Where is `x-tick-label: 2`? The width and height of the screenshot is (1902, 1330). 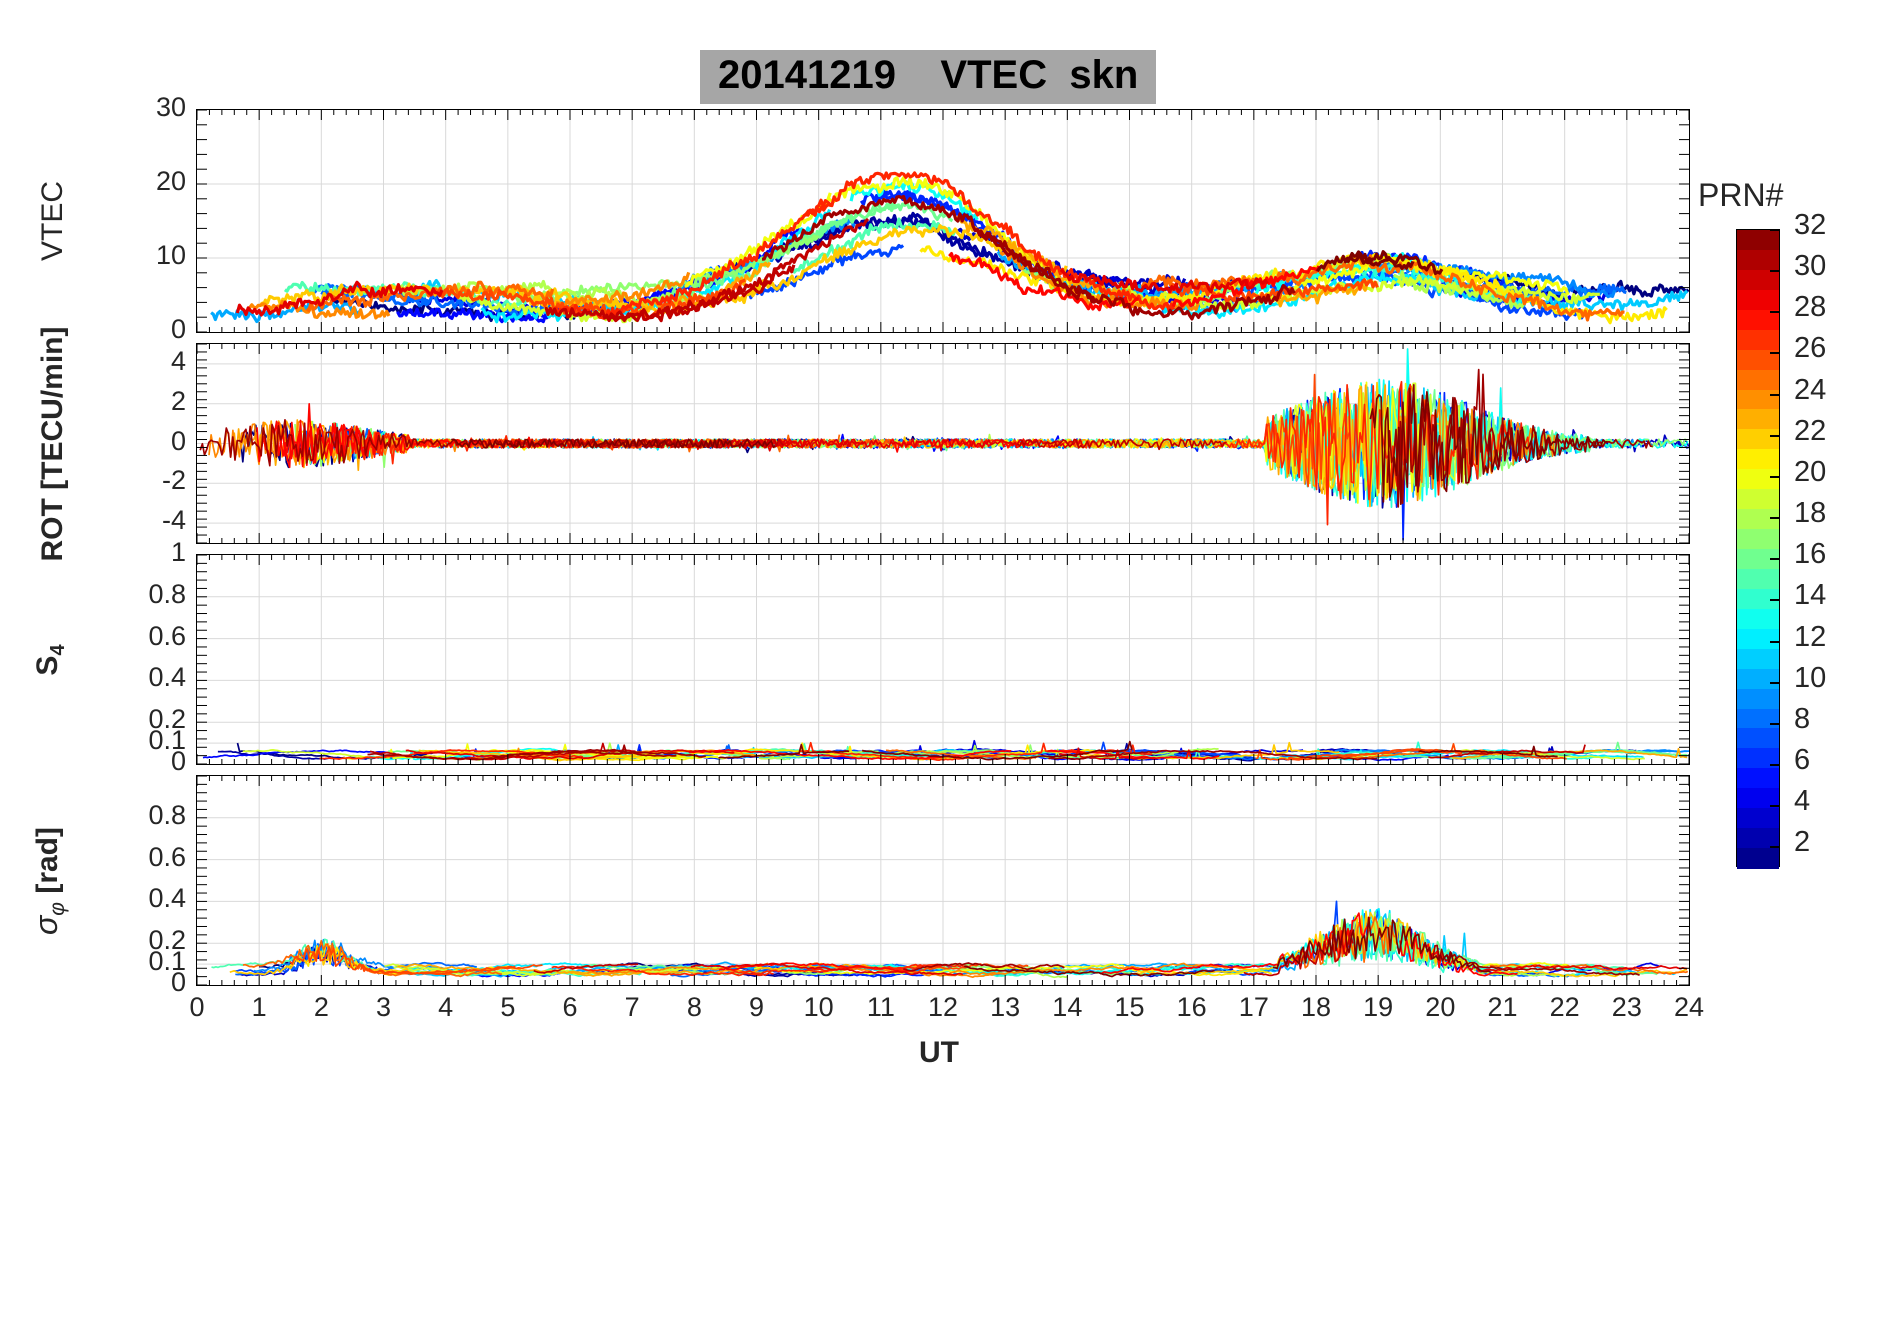 x-tick-label: 2 is located at coordinates (321, 1007).